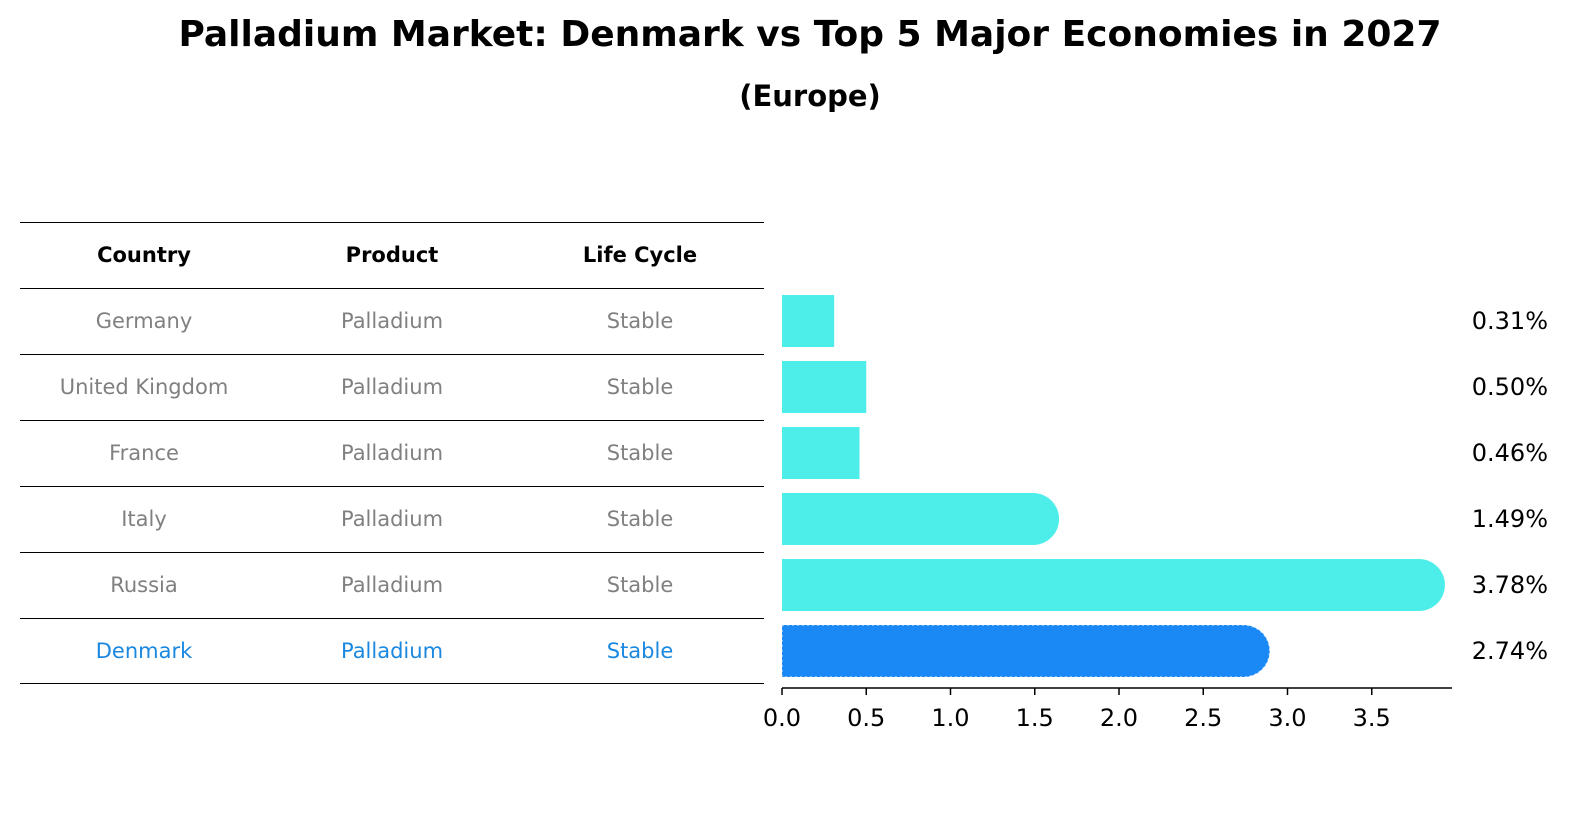 The height and width of the screenshot is (823, 1586). I want to click on table-header-row: Country Product Life Cycle, so click(392, 255).